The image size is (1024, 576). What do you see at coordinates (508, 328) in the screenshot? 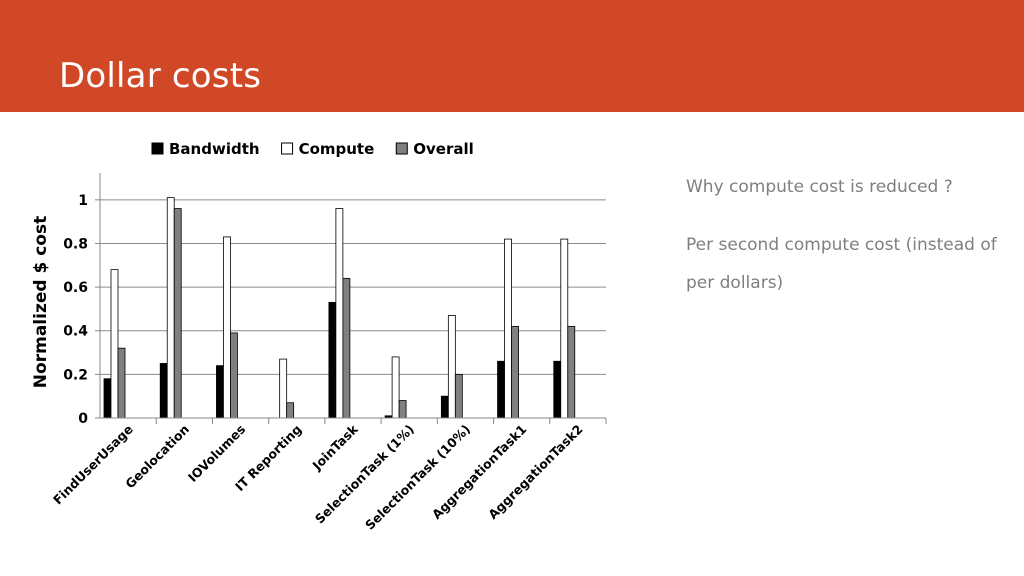
I see `bar-compute-aggregationtask1` at bounding box center [508, 328].